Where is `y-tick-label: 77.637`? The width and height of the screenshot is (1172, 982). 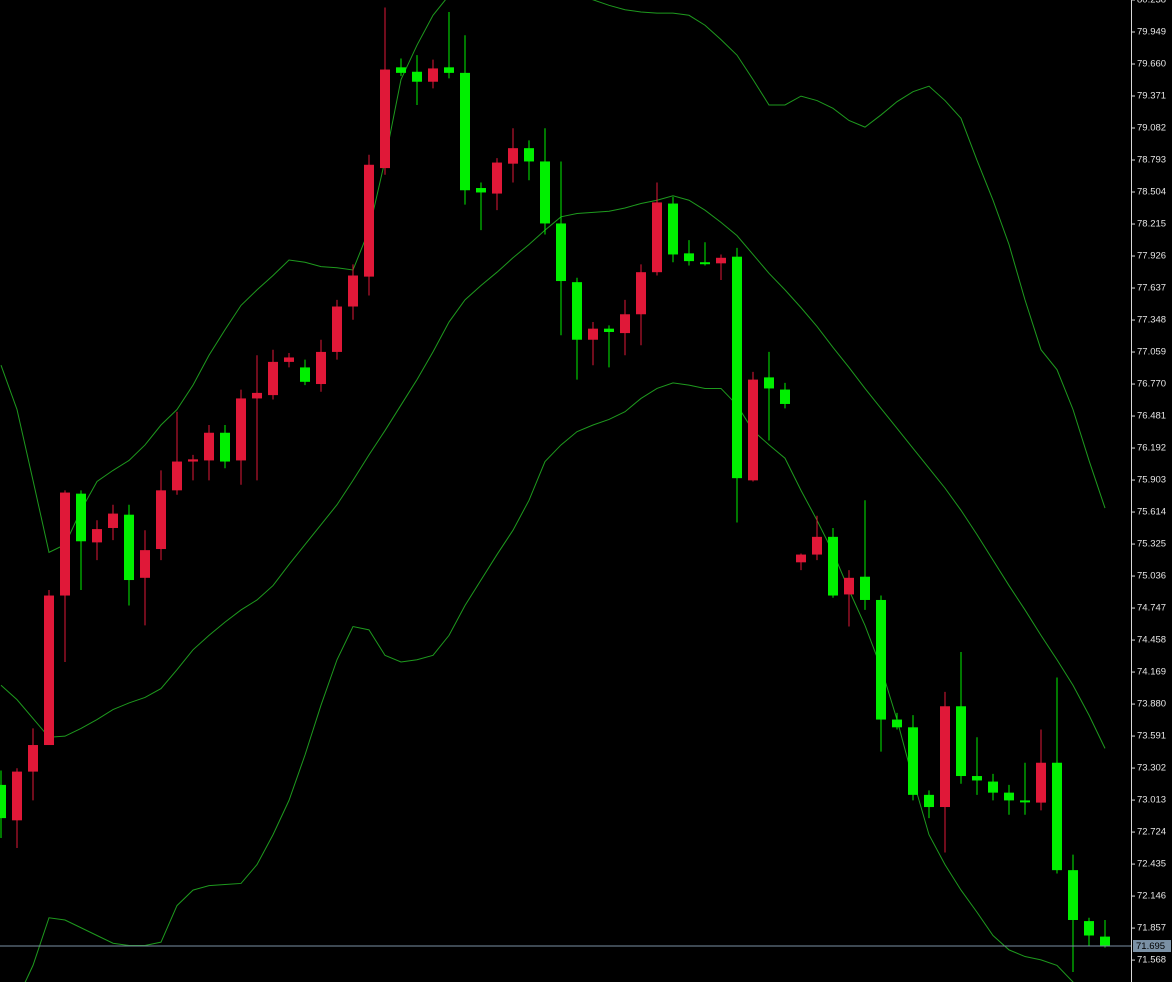
y-tick-label: 77.637 is located at coordinates (1151, 288).